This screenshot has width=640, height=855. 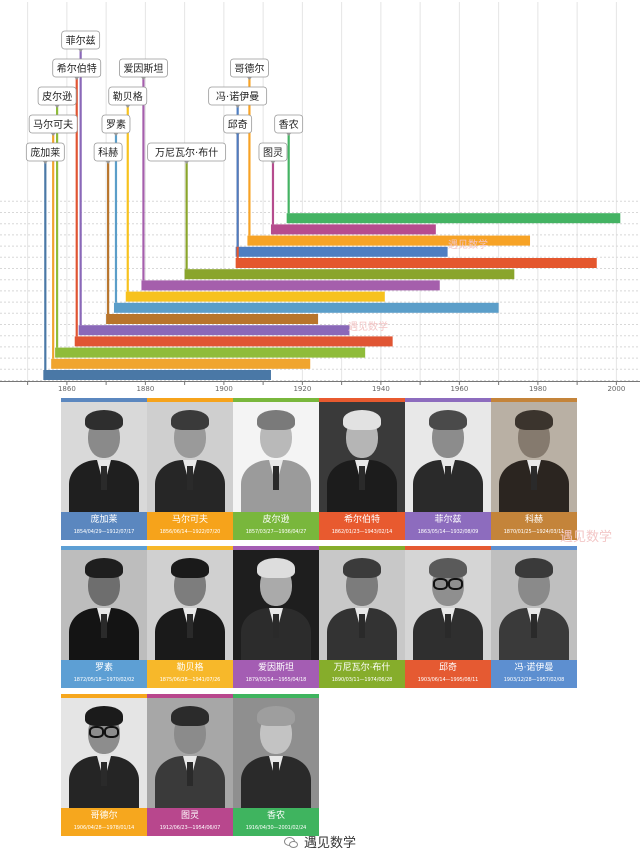 I want to click on x-axis: 1860 1880 1900 1920 1940 1960 1980 2000, so click(x=320, y=387).